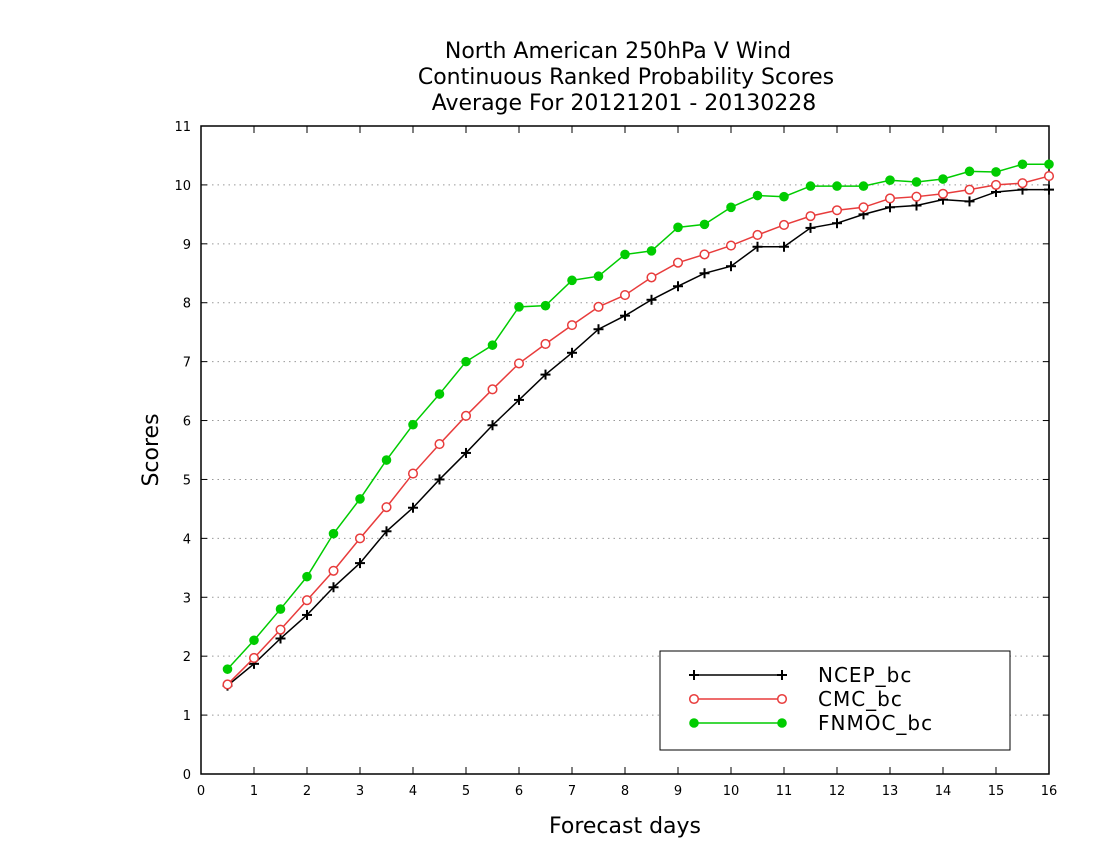  I want to click on chart-title-line-2: Continuous Ranked Probability Scores, so click(626, 77).